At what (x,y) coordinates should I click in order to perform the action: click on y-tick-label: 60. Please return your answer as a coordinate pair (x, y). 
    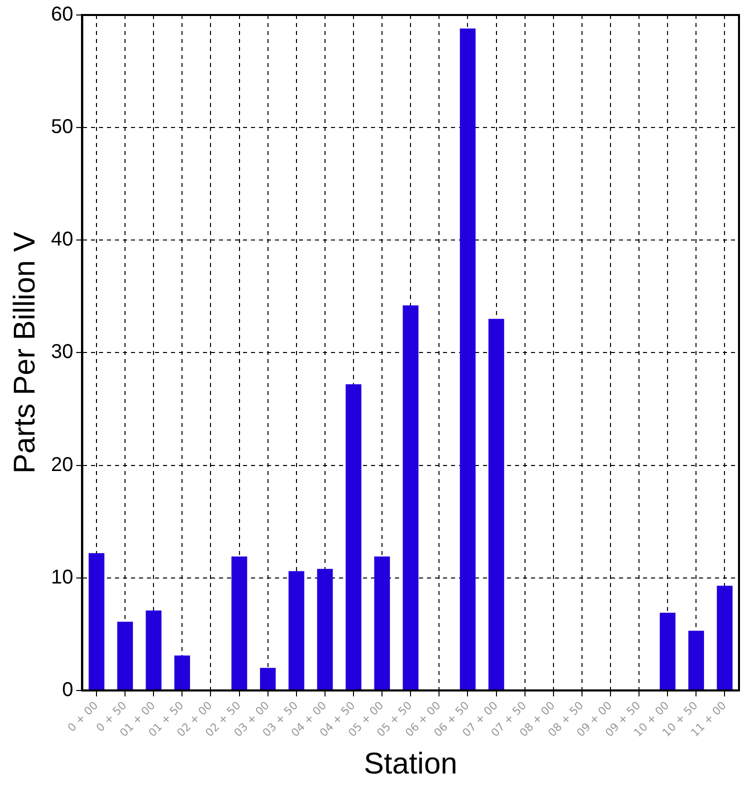
    Looking at the image, I should click on (62, 15).